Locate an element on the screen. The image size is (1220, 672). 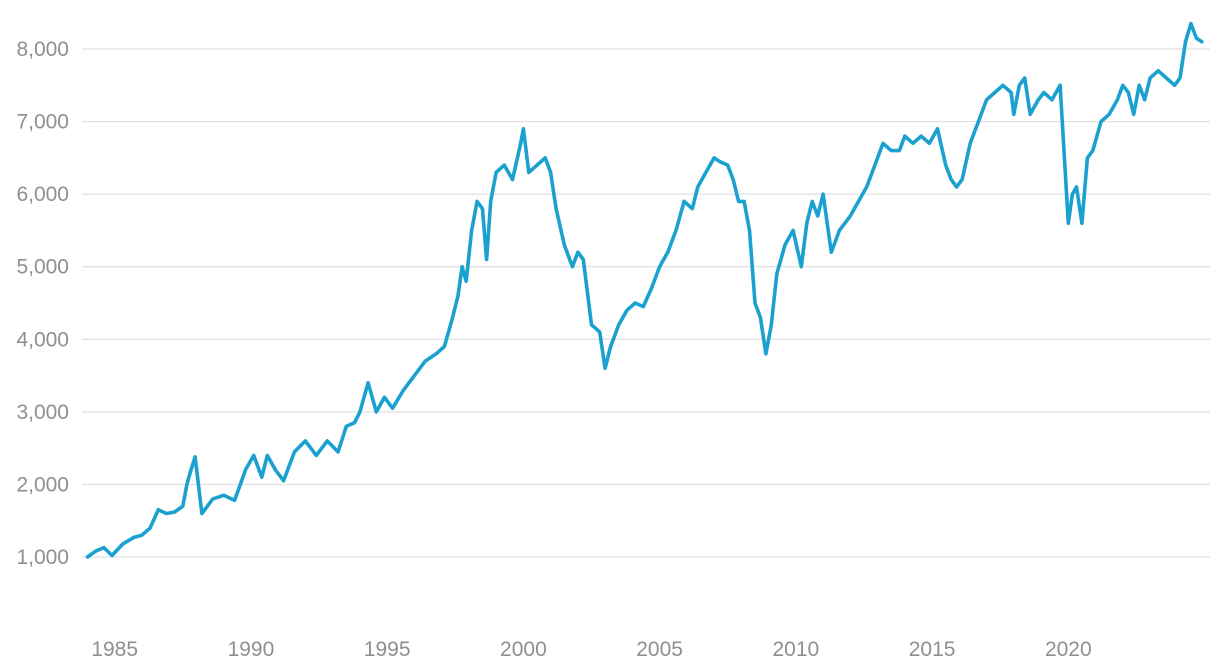
y-tick-label: 7,000 is located at coordinates (42, 122).